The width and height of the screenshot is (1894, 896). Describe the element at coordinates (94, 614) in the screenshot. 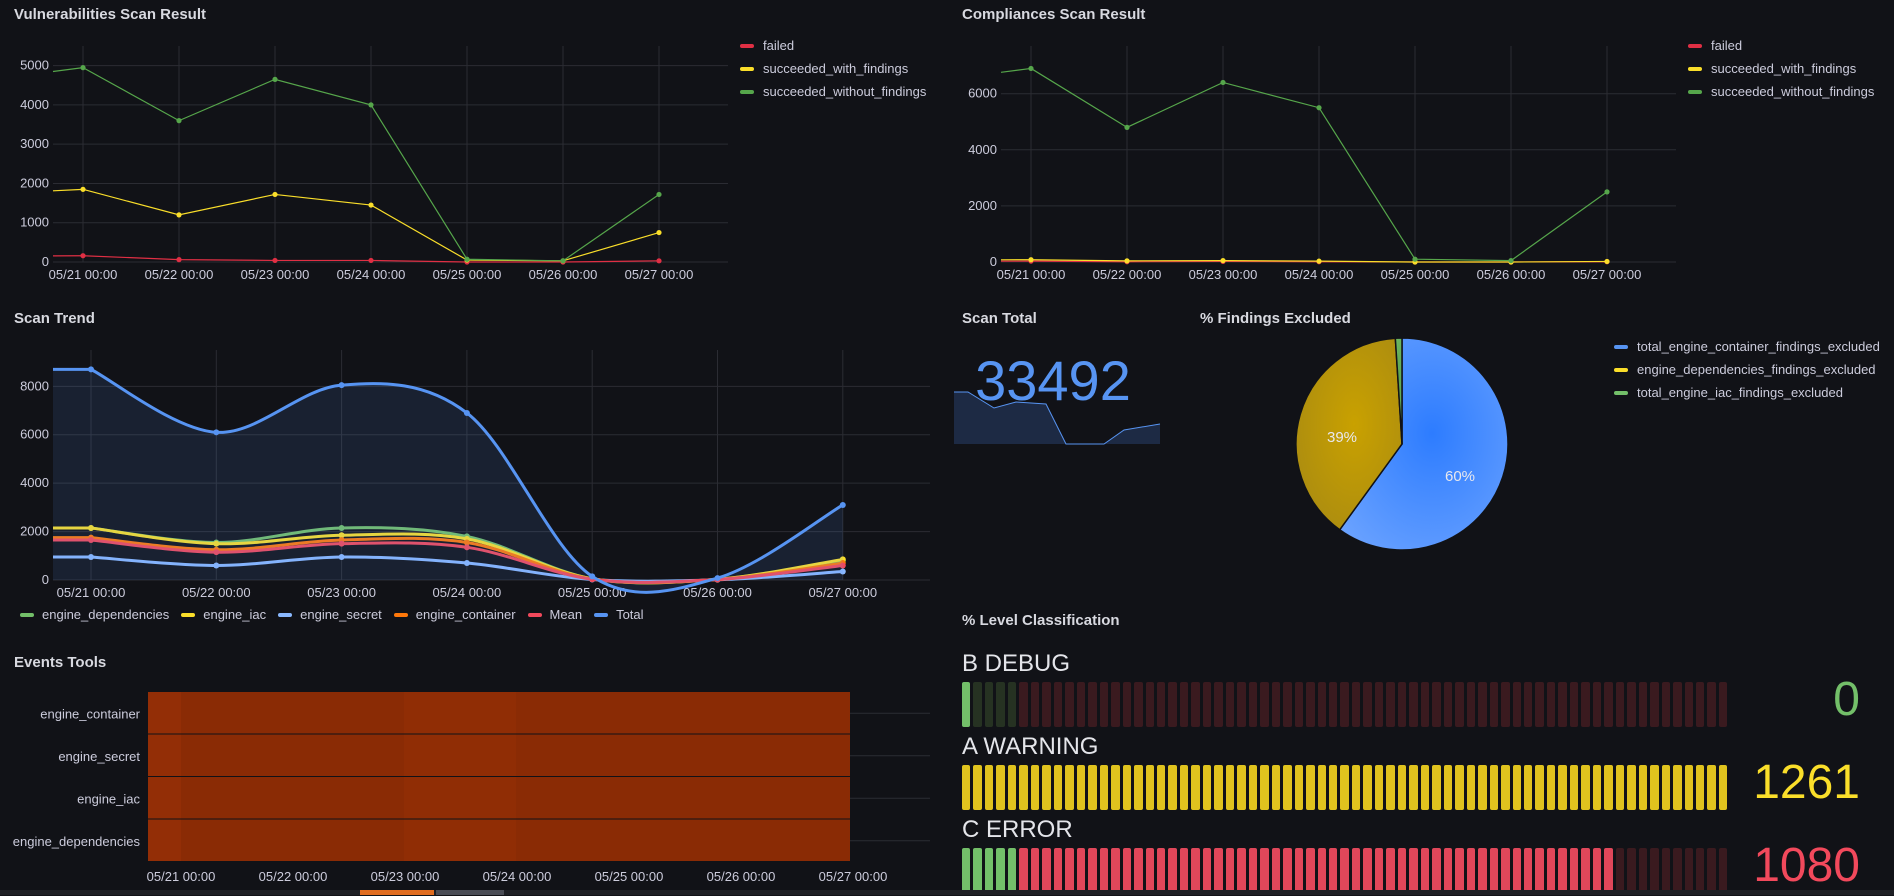

I see `legend-item-engine-dependencies: engine_dependencies` at that location.